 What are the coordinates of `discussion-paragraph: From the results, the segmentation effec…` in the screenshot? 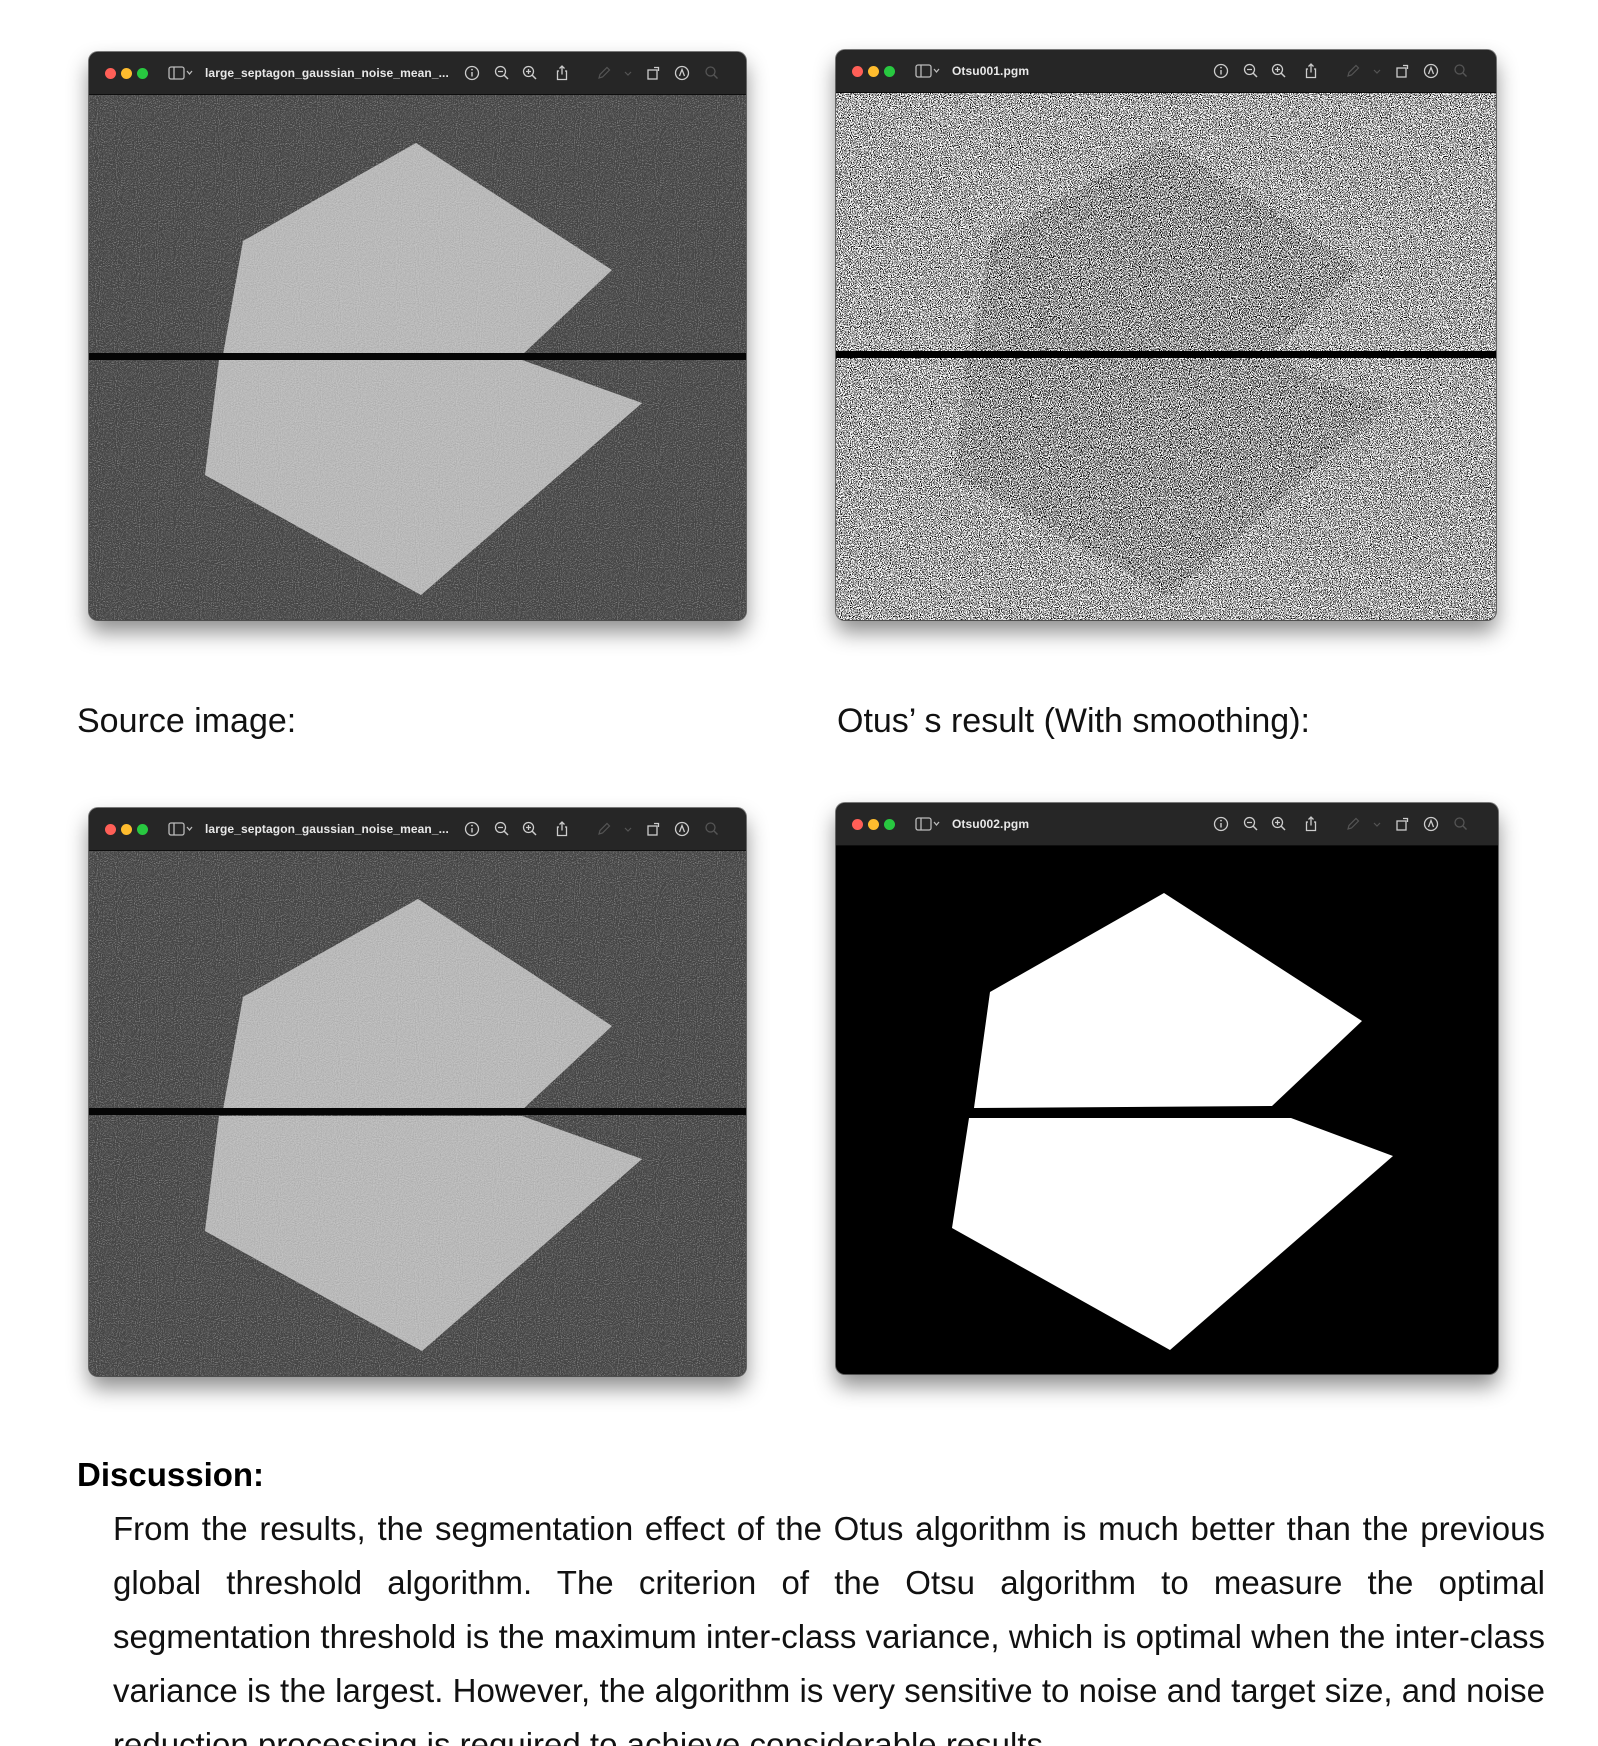 It's located at (829, 1628).